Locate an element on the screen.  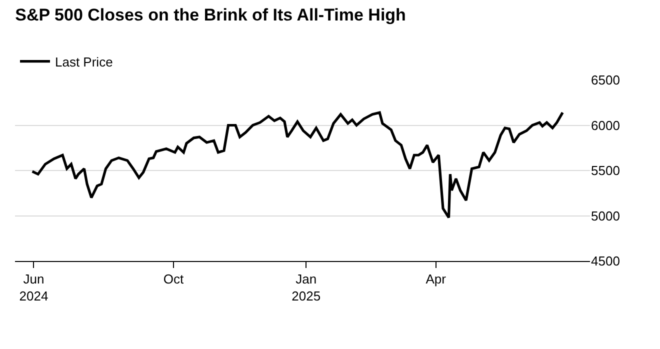
y-tick-label: 4500 is located at coordinates (605, 261).